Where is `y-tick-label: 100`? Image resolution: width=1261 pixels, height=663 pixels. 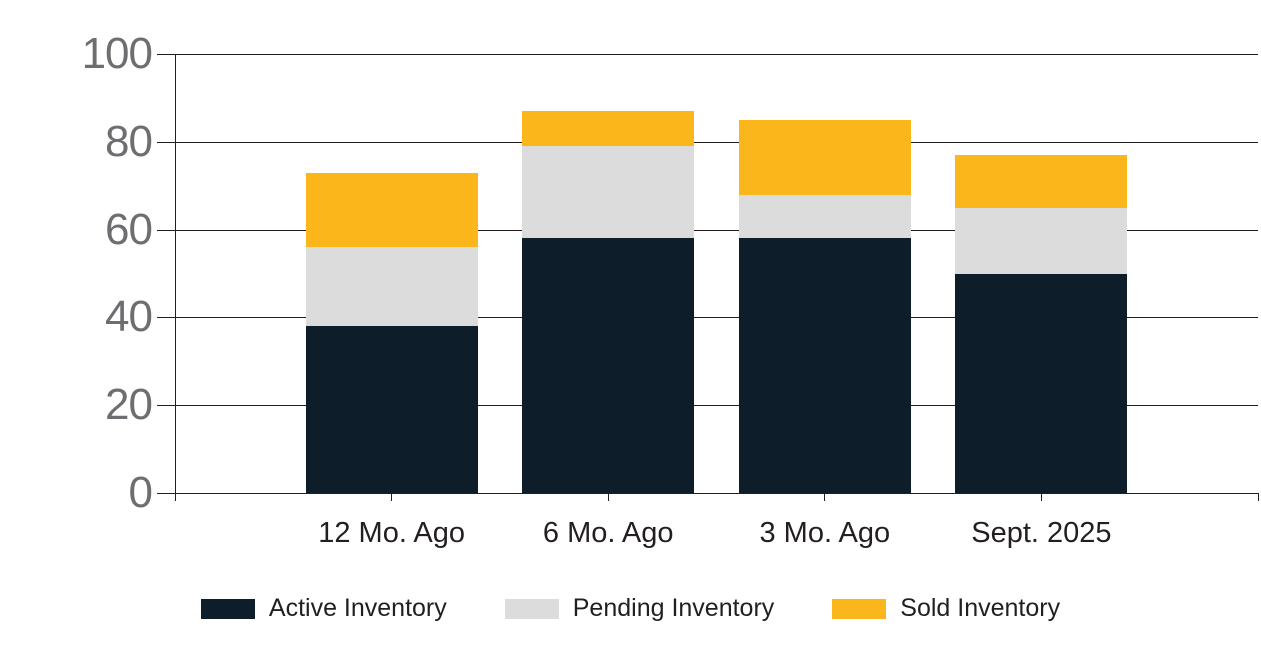
y-tick-label: 100 is located at coordinates (117, 53).